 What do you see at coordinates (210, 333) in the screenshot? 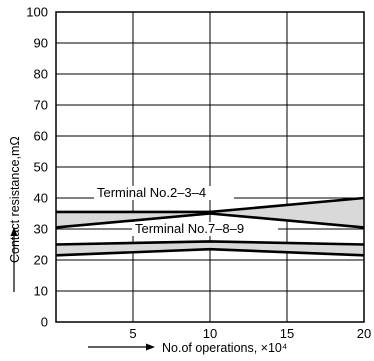
I see `x-tick-label-10: 10` at bounding box center [210, 333].